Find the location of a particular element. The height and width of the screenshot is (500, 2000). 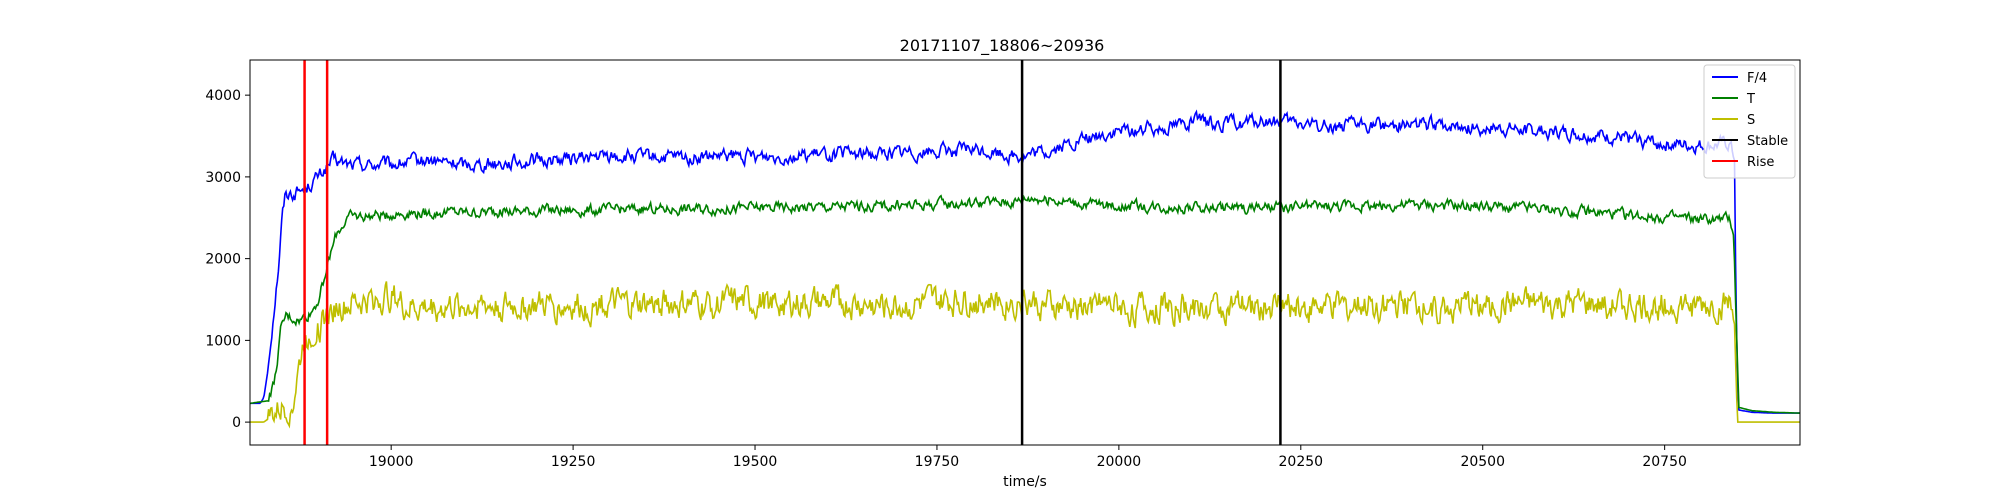

legend-label: F/4 is located at coordinates (1757, 78).